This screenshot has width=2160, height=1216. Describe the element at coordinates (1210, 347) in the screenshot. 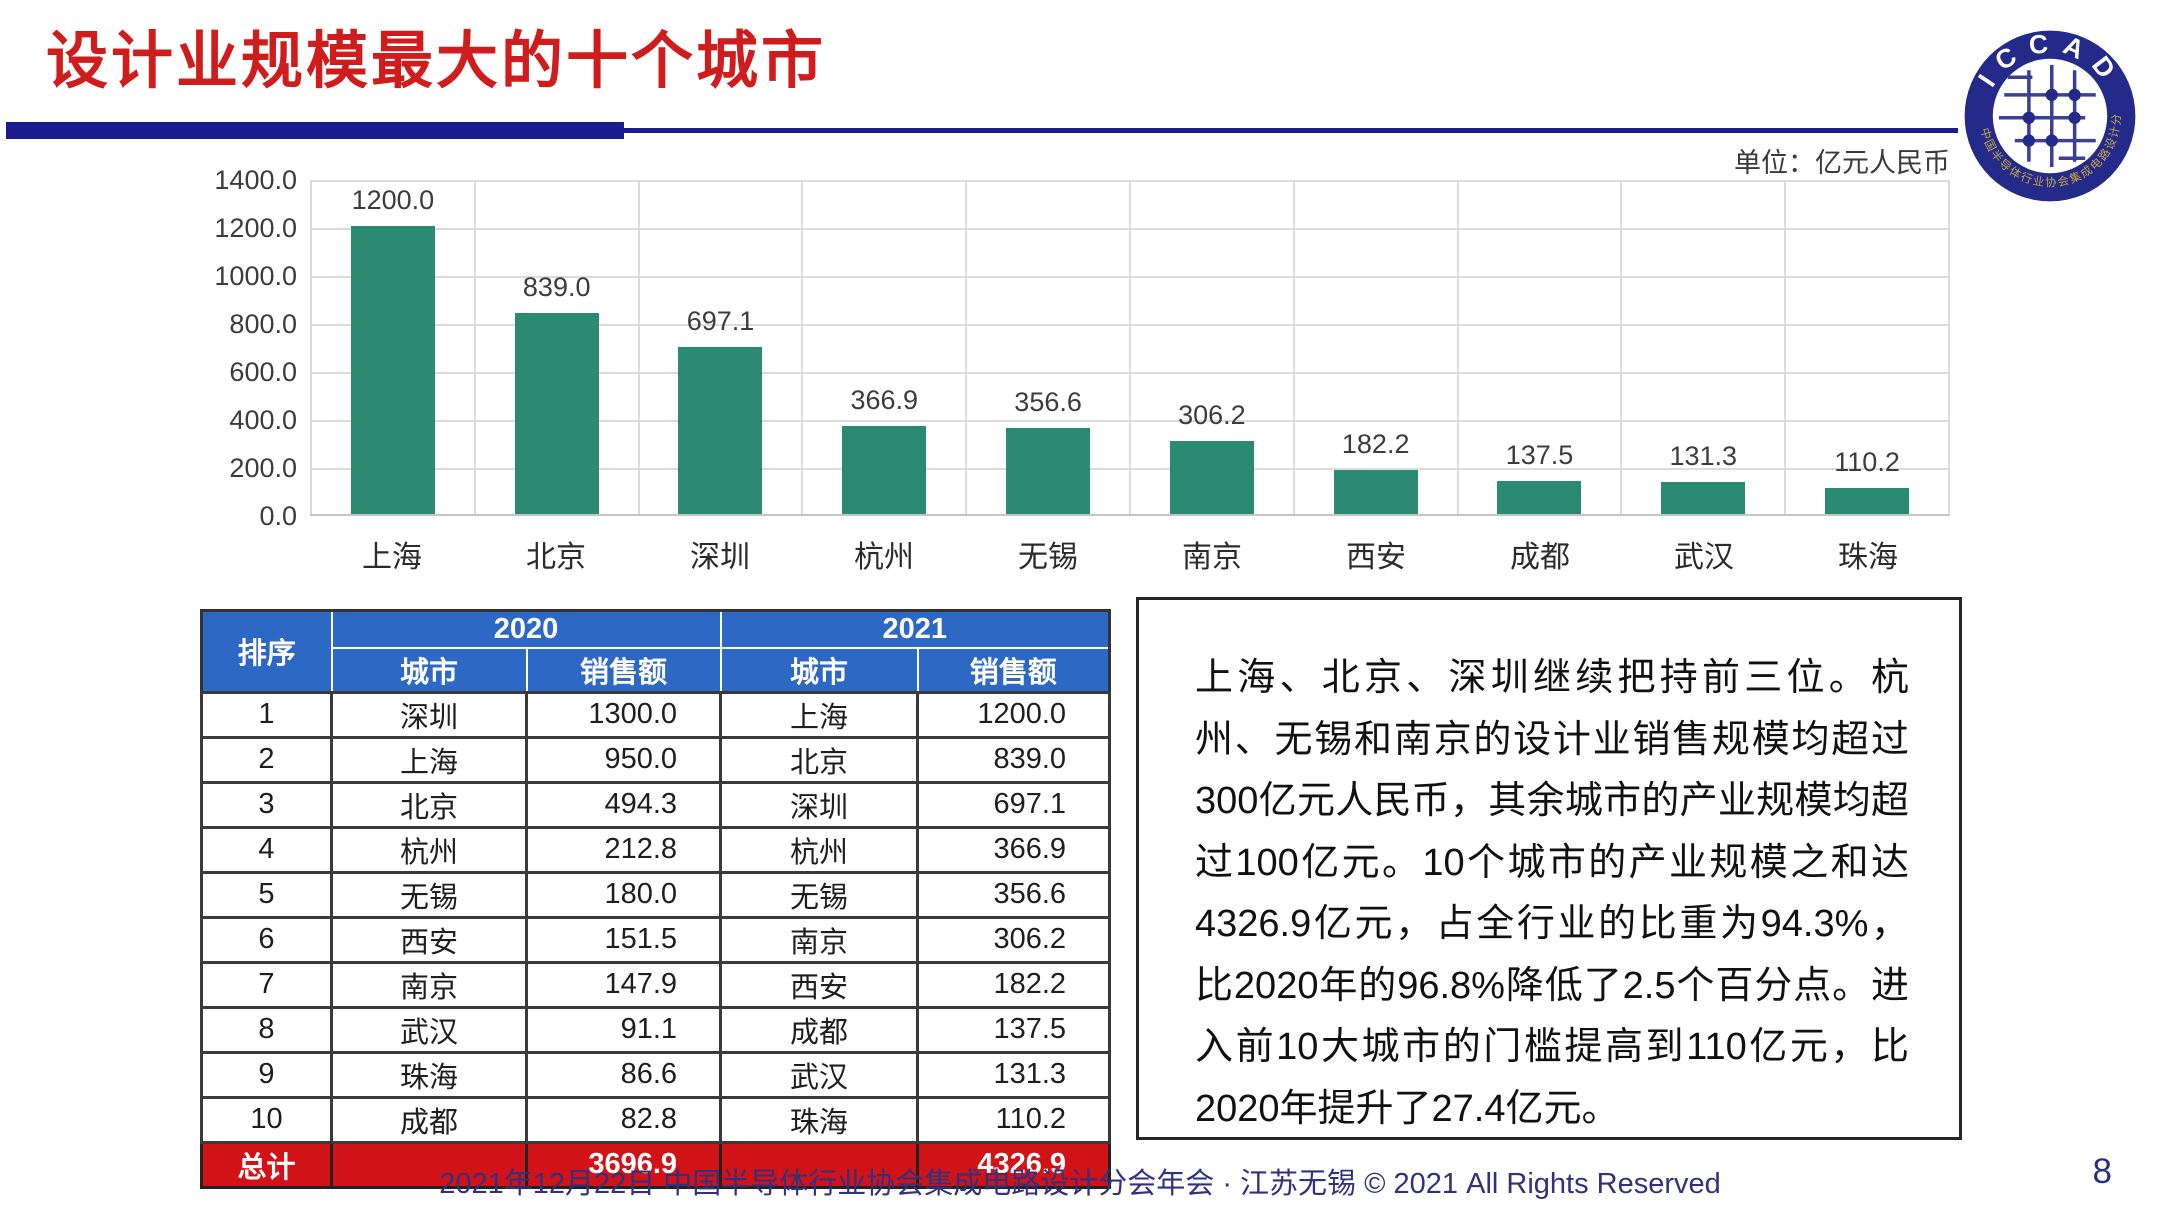

I see `bar-slot: 306.2` at that location.